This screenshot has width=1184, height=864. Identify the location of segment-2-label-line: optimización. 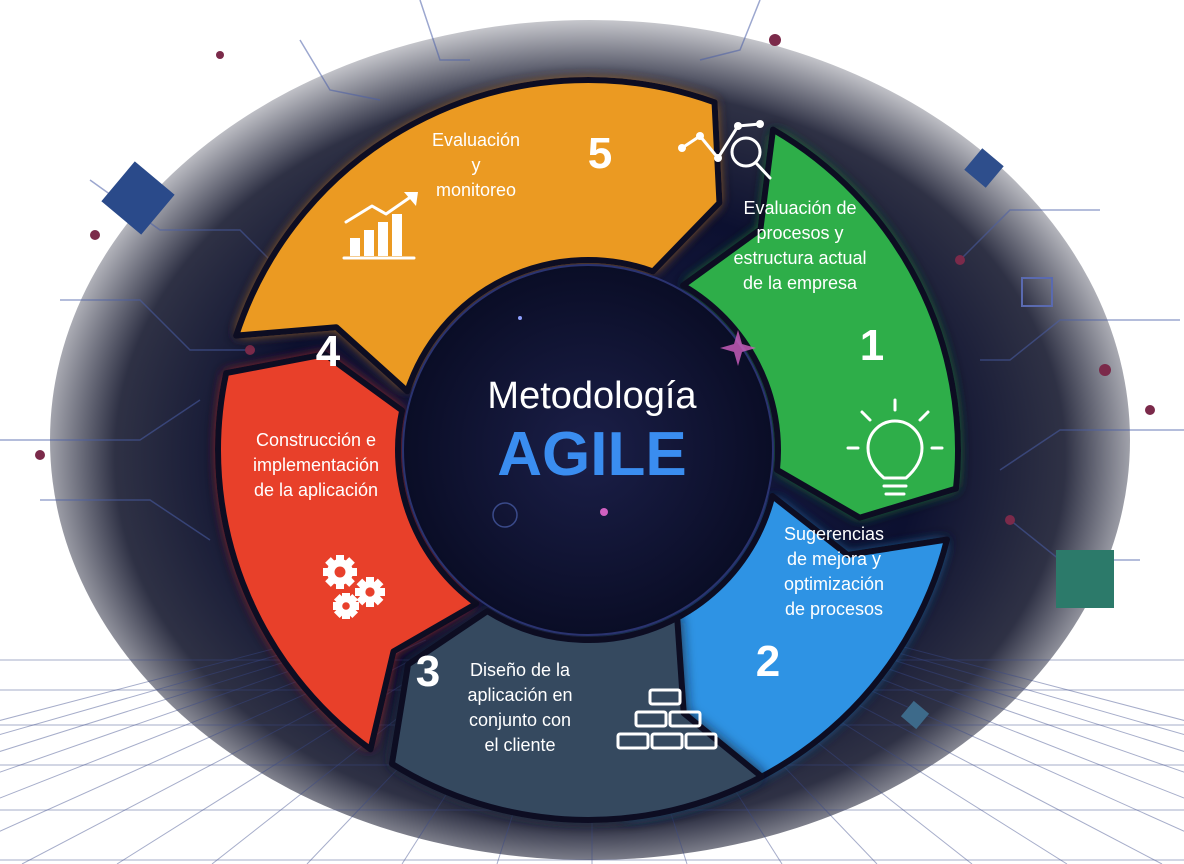
(834, 584).